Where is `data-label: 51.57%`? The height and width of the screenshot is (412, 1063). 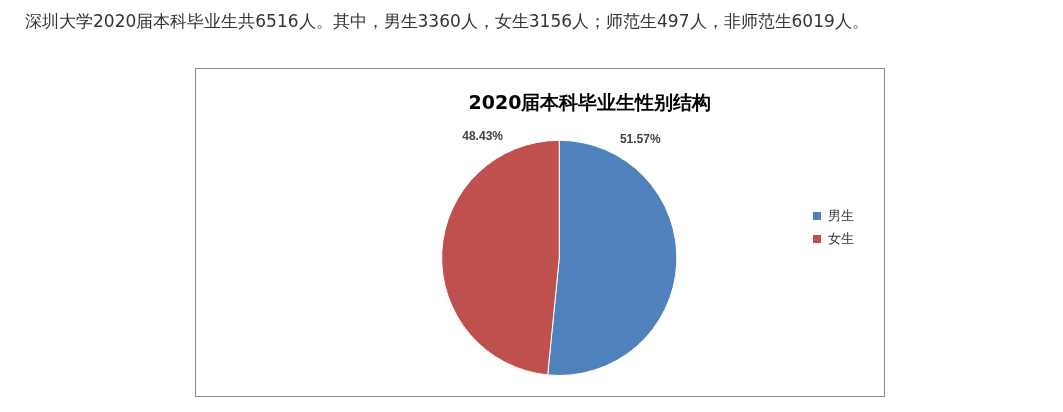
data-label: 51.57% is located at coordinates (640, 138).